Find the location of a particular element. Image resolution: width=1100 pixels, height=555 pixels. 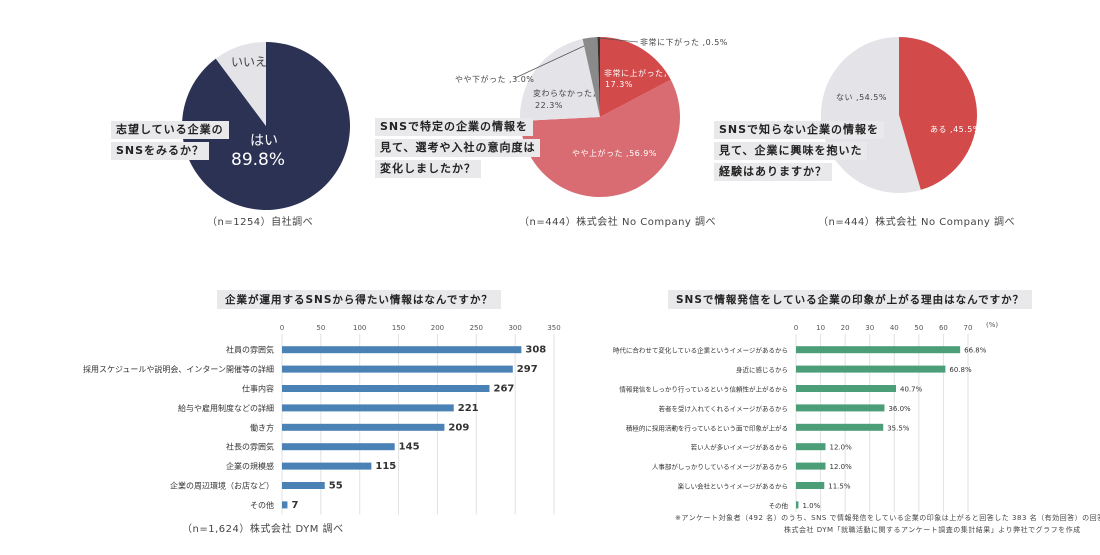

pie2-question-line1: SNSで特定の企業の情報を is located at coordinates (454, 127).